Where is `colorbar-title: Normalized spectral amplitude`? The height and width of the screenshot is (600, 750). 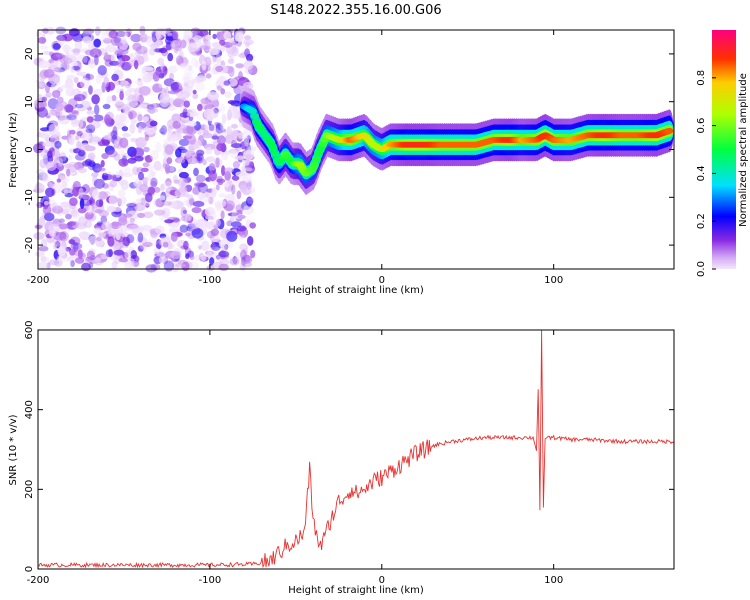
colorbar-title: Normalized spectral amplitude is located at coordinates (743, 150).